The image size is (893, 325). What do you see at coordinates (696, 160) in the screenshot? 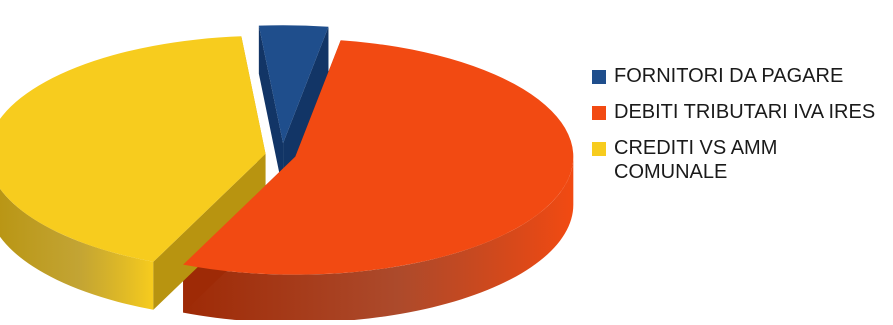
I see `legend-label-2: CREDITI VS AMM COMUNALE` at bounding box center [696, 160].